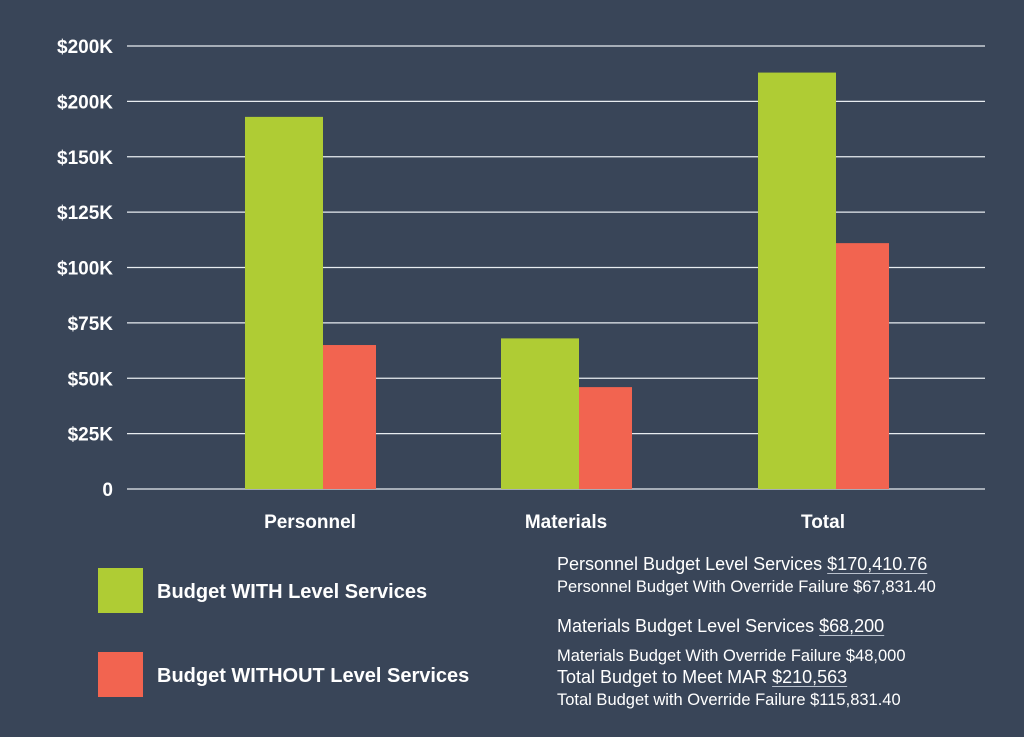 This screenshot has height=737, width=1024. What do you see at coordinates (810, 677) in the screenshot?
I see `note-value: $210,563` at bounding box center [810, 677].